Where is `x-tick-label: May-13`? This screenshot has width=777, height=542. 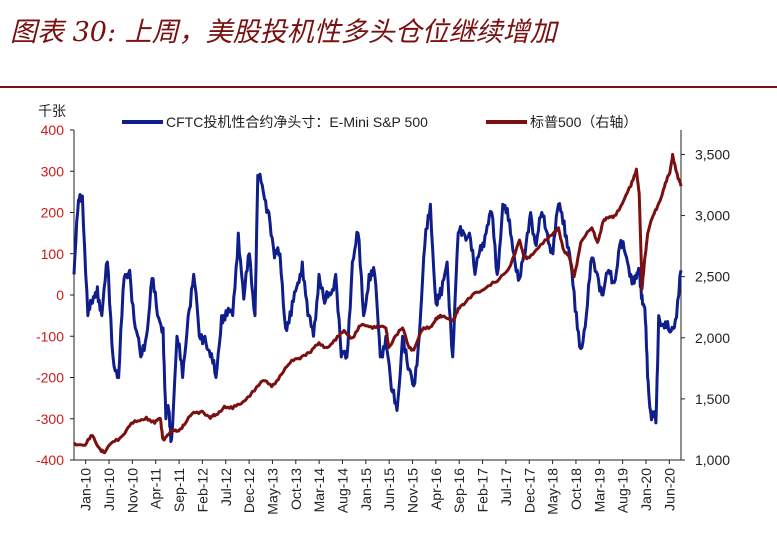 x-tick-label: May-13 is located at coordinates (272, 491).